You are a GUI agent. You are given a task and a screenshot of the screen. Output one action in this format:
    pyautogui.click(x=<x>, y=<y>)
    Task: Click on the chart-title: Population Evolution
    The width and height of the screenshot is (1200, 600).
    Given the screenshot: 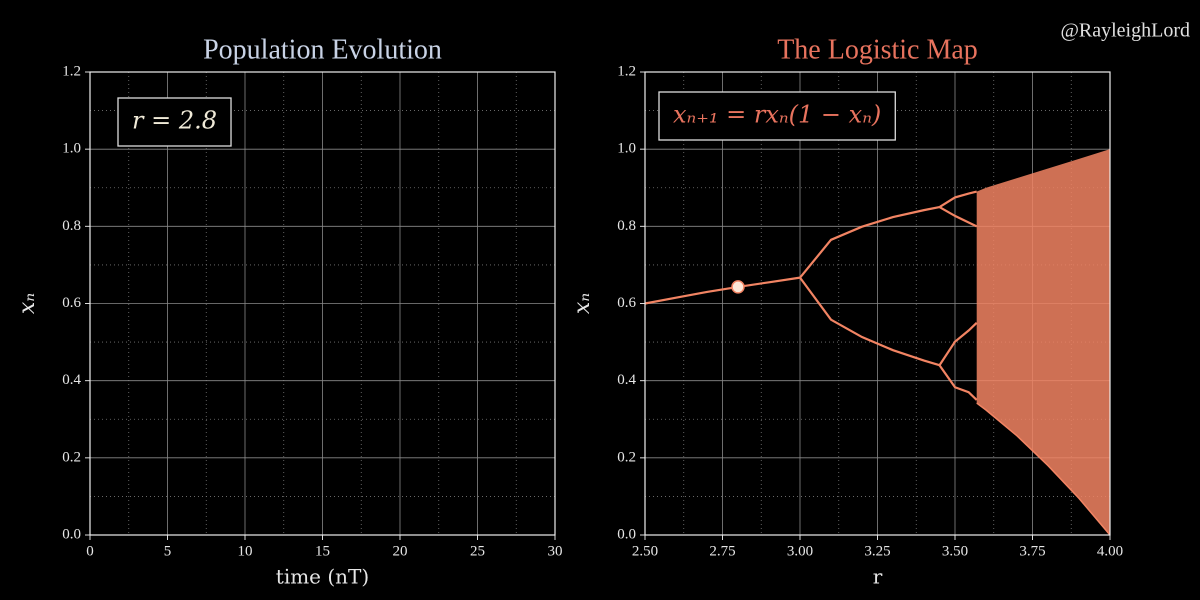 What is the action you would take?
    pyautogui.click(x=322, y=49)
    